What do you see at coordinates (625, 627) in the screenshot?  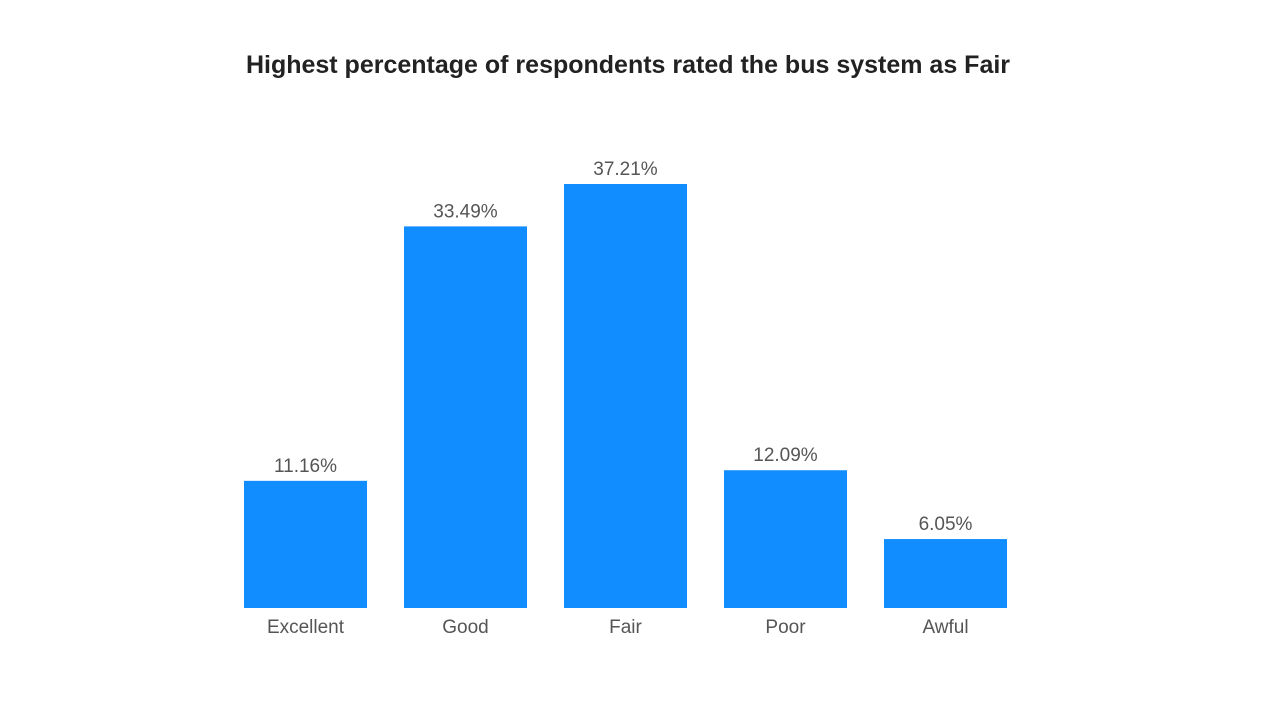 I see `x-tick-label-fair: Fair` at bounding box center [625, 627].